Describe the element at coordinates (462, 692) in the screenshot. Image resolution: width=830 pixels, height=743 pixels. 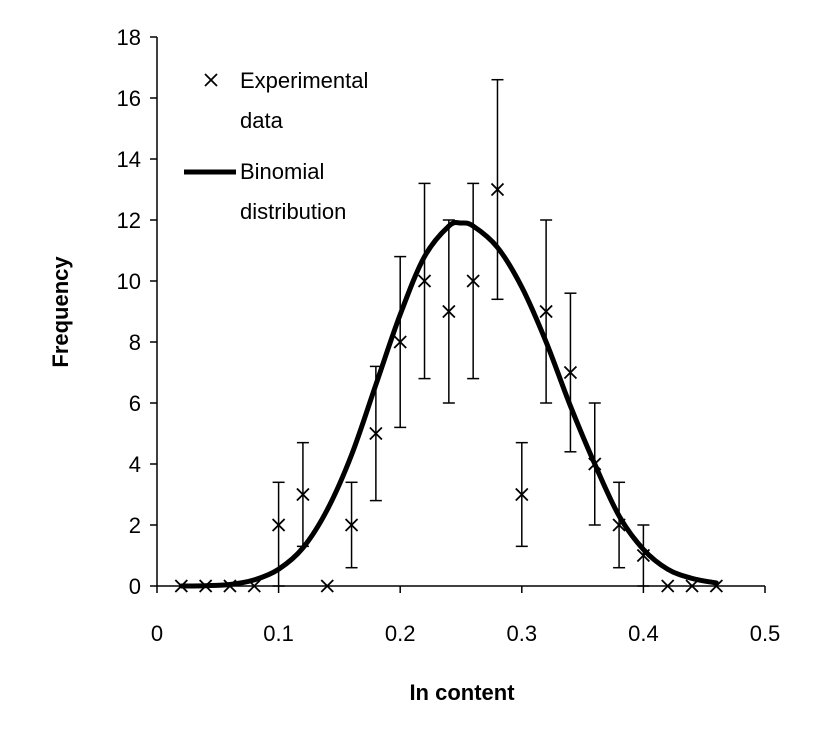
I see `x-axis-title: In content` at that location.